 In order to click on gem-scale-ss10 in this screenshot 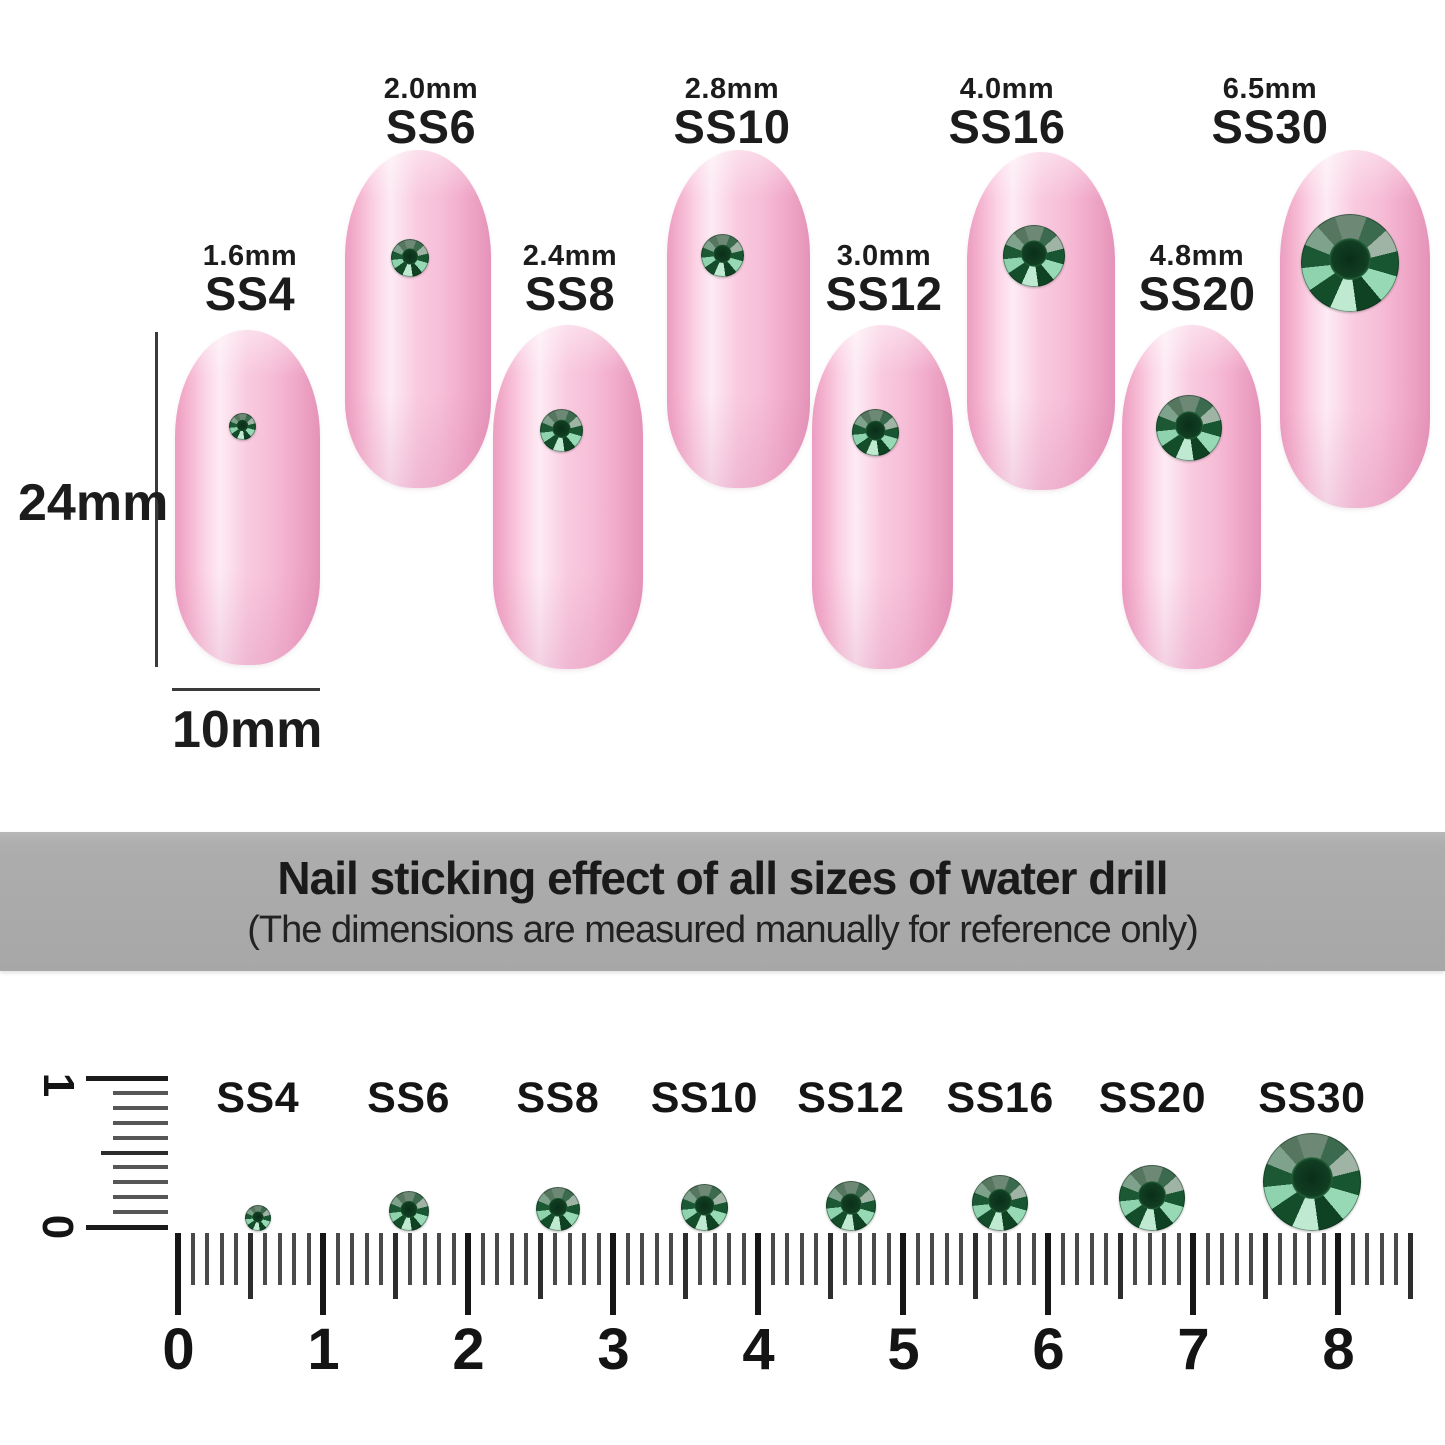, I will do `click(704, 1207)`.